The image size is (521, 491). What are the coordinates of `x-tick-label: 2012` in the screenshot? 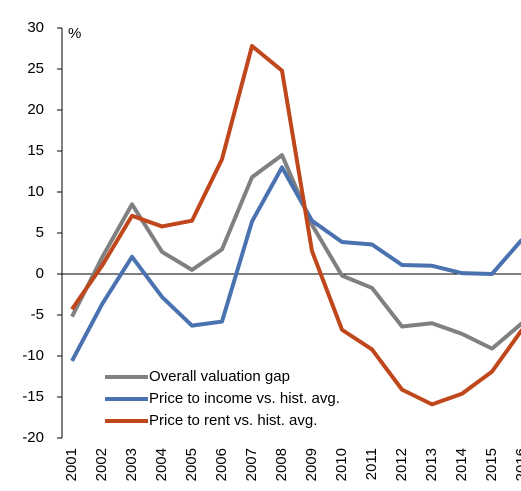 It's located at (401, 464).